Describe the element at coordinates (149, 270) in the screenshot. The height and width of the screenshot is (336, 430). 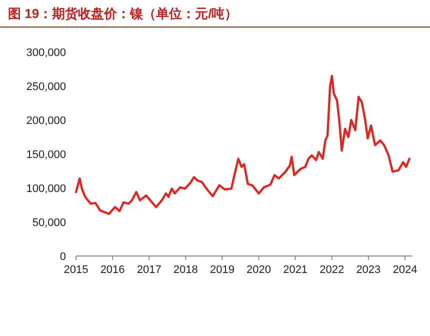
I see `x-tick-label: 2017` at that location.